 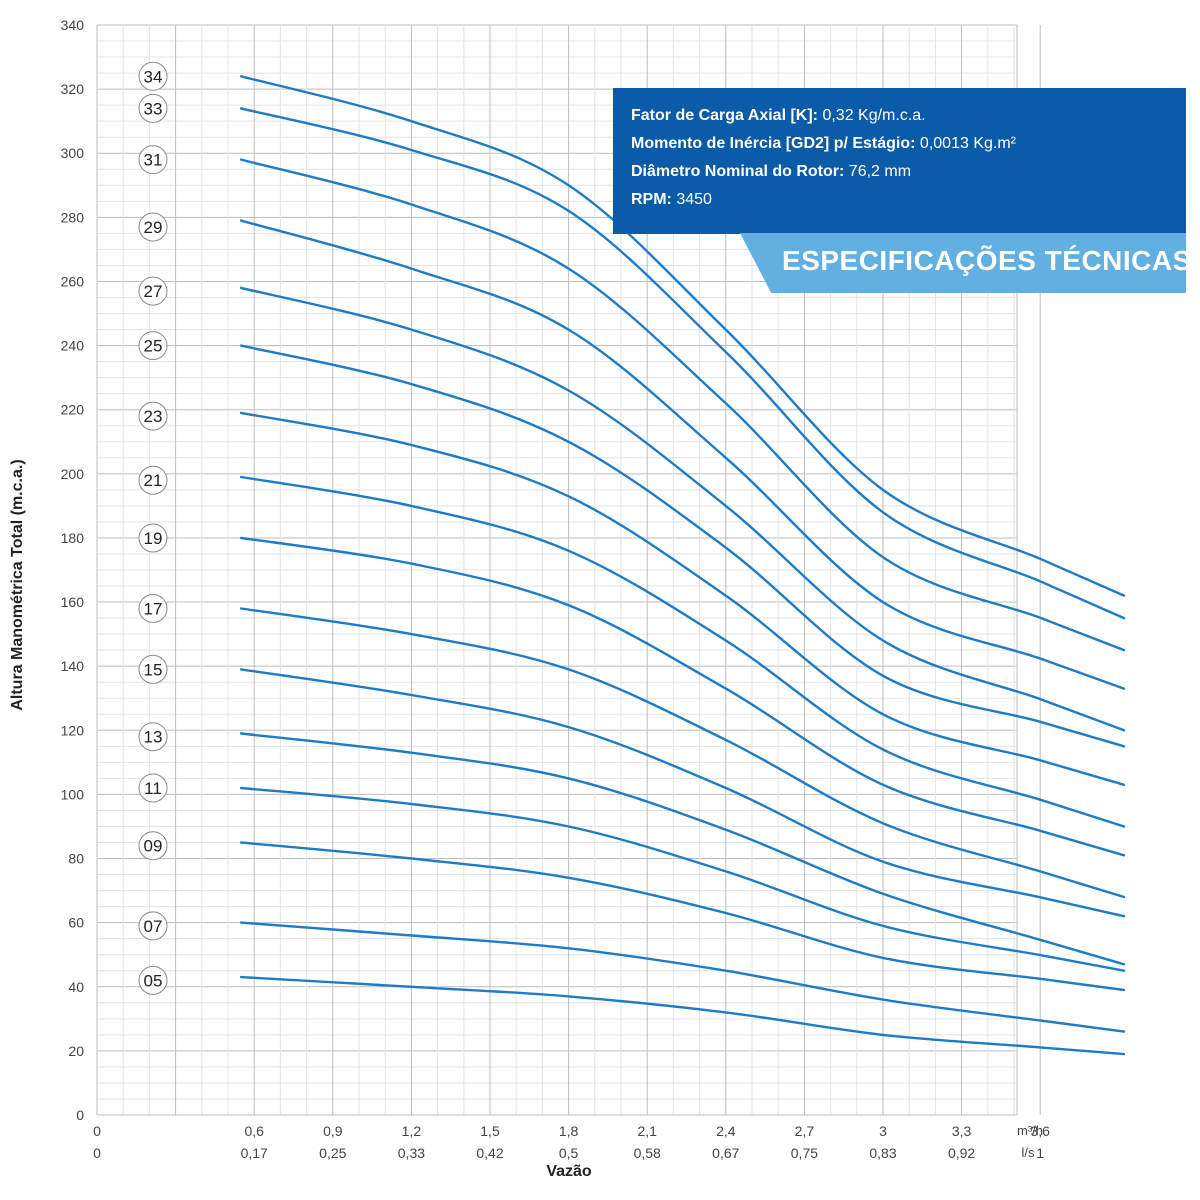 I want to click on y-tick-label: 260, so click(x=73, y=281).